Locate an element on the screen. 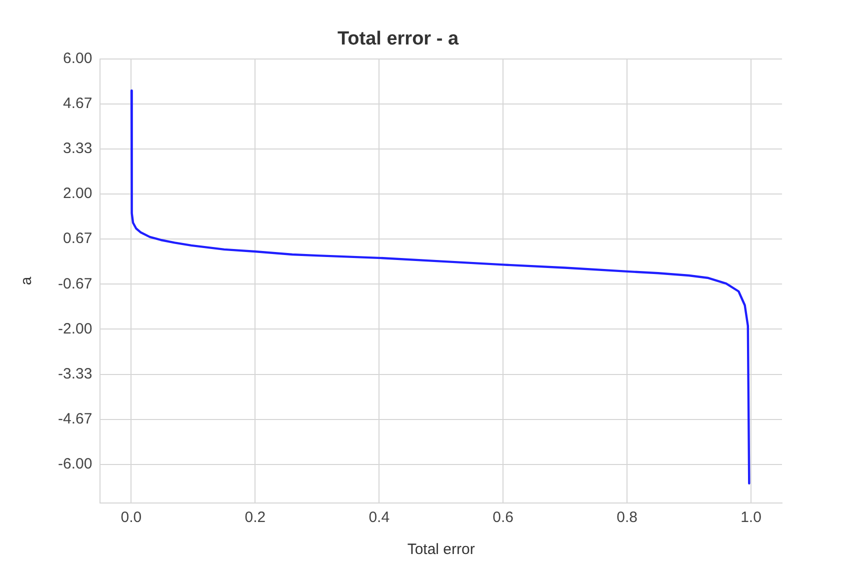 The image size is (866, 581). chart-title: Total error - a is located at coordinates (398, 39).